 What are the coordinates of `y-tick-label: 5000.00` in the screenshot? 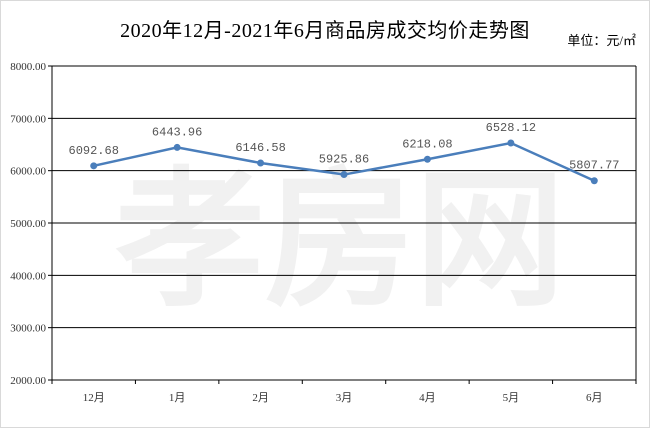 It's located at (28, 224).